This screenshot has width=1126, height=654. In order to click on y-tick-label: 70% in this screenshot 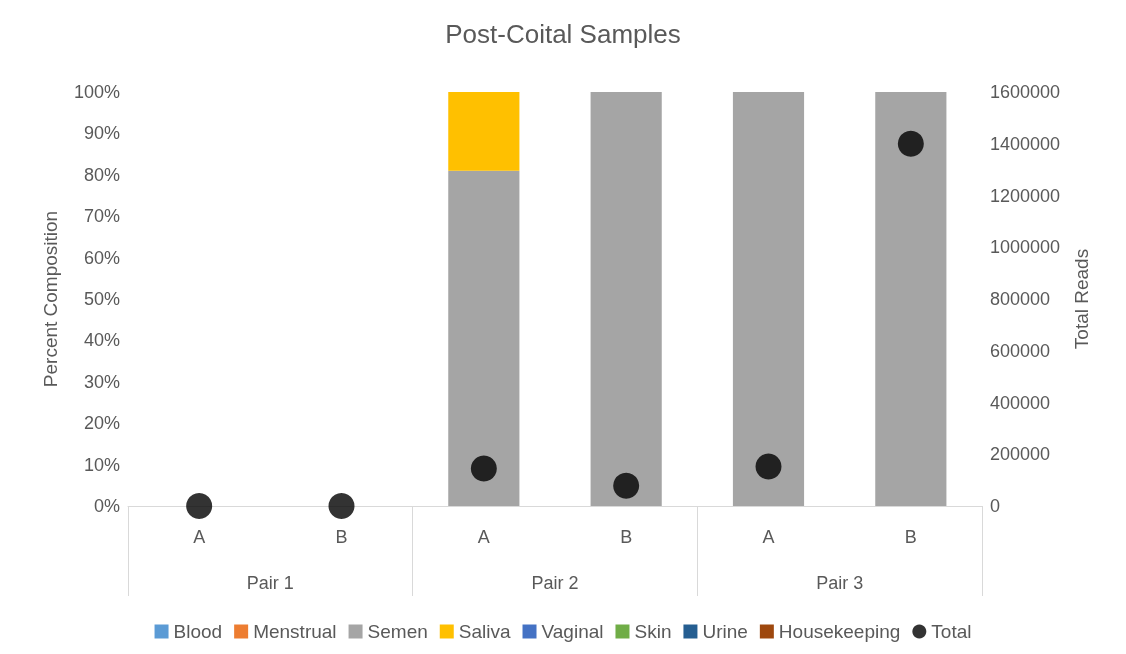, I will do `click(101, 216)`.